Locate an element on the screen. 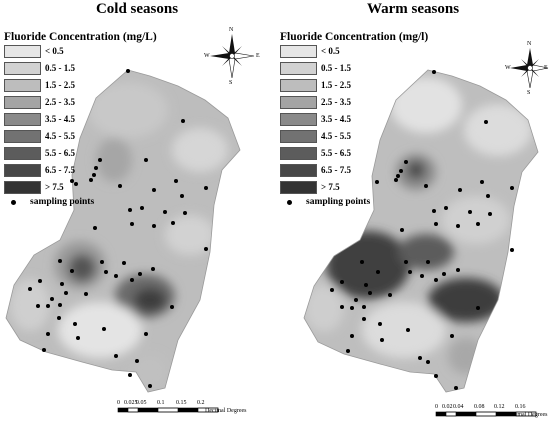  legend-item: 4.5 - 5.5 is located at coordinates (315, 136).